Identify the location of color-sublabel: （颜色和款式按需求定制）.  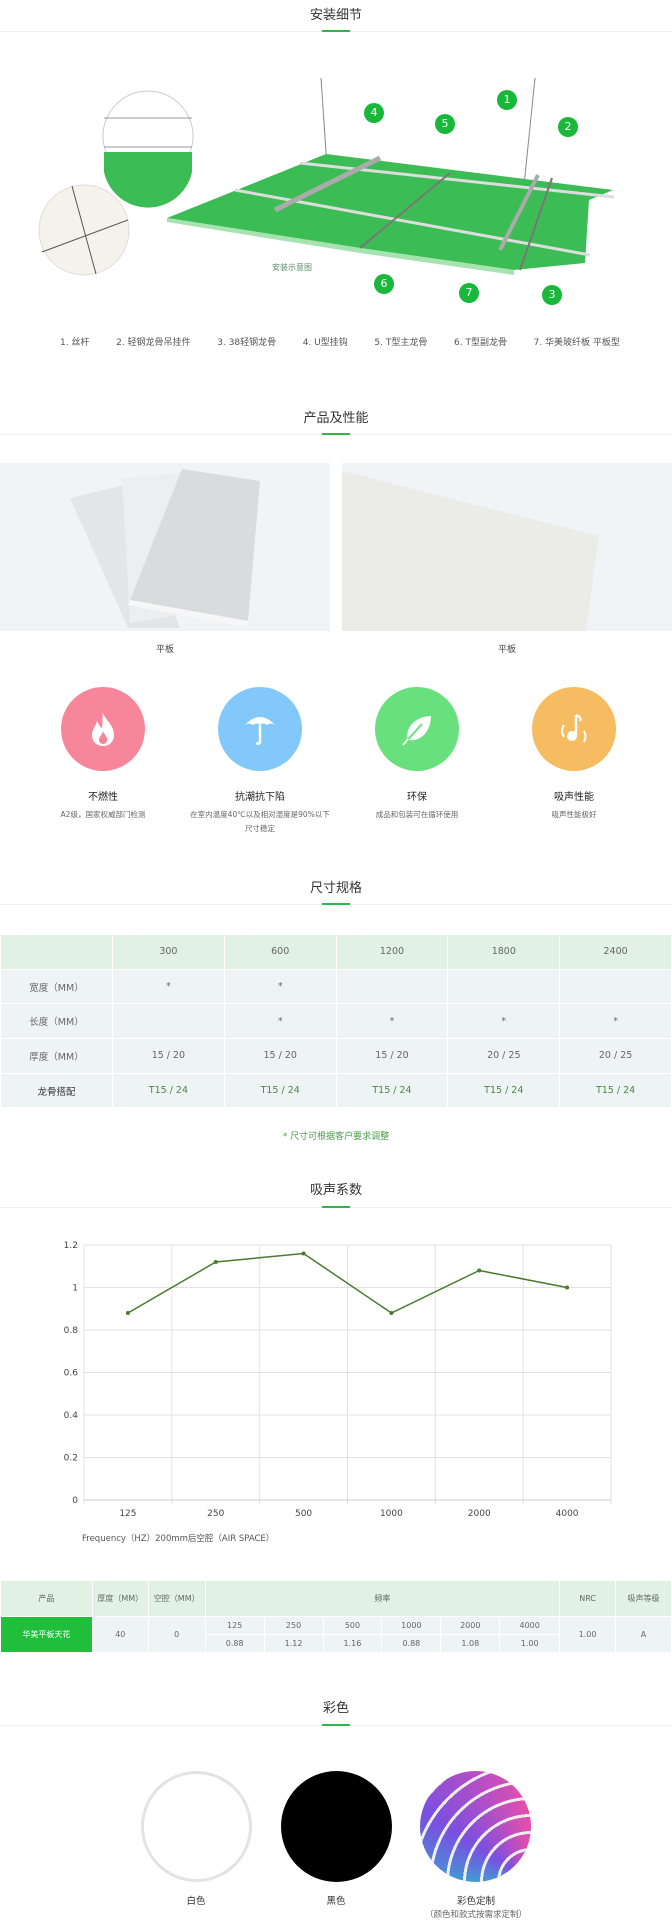
(475, 1915).